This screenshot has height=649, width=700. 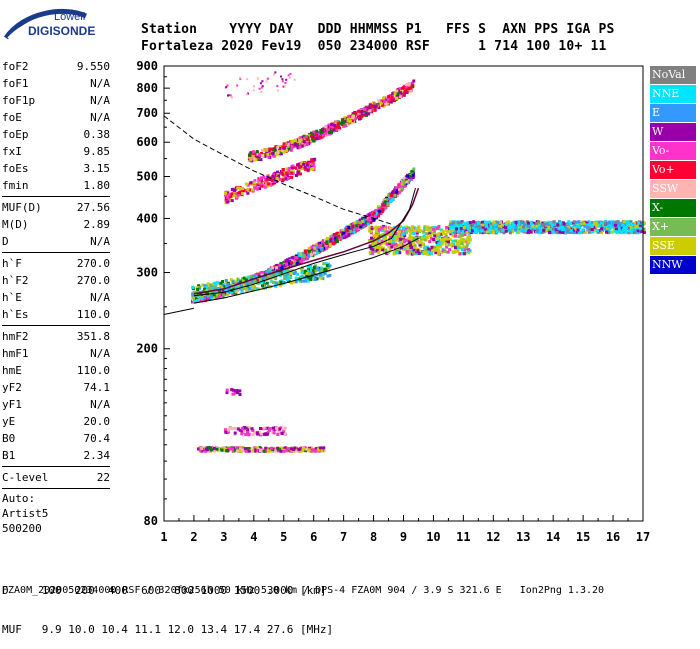 What do you see at coordinates (193, 537) in the screenshot?
I see `x-tick-label: 2` at bounding box center [193, 537].